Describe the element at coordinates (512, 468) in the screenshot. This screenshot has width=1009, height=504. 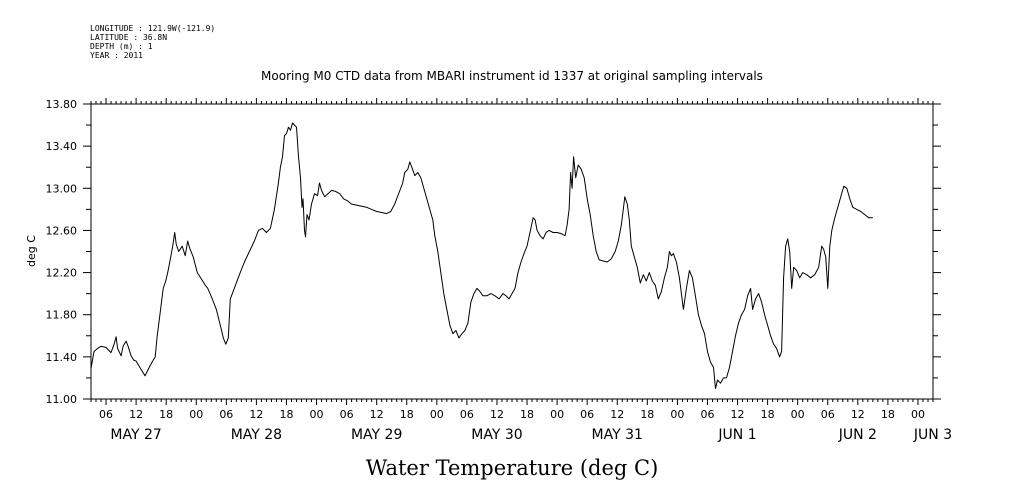
I see `x-axis-label: Water Temperature (deg C)` at that location.